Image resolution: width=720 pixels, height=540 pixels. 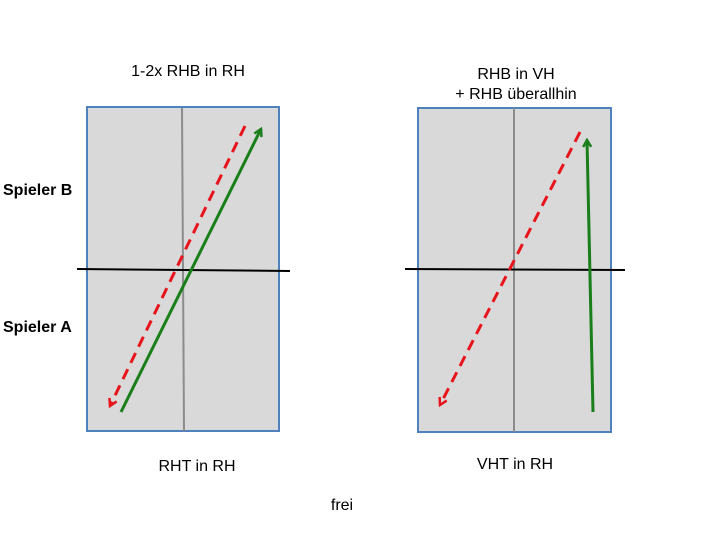 I want to click on right-serve-arrow, so click(x=591, y=276).